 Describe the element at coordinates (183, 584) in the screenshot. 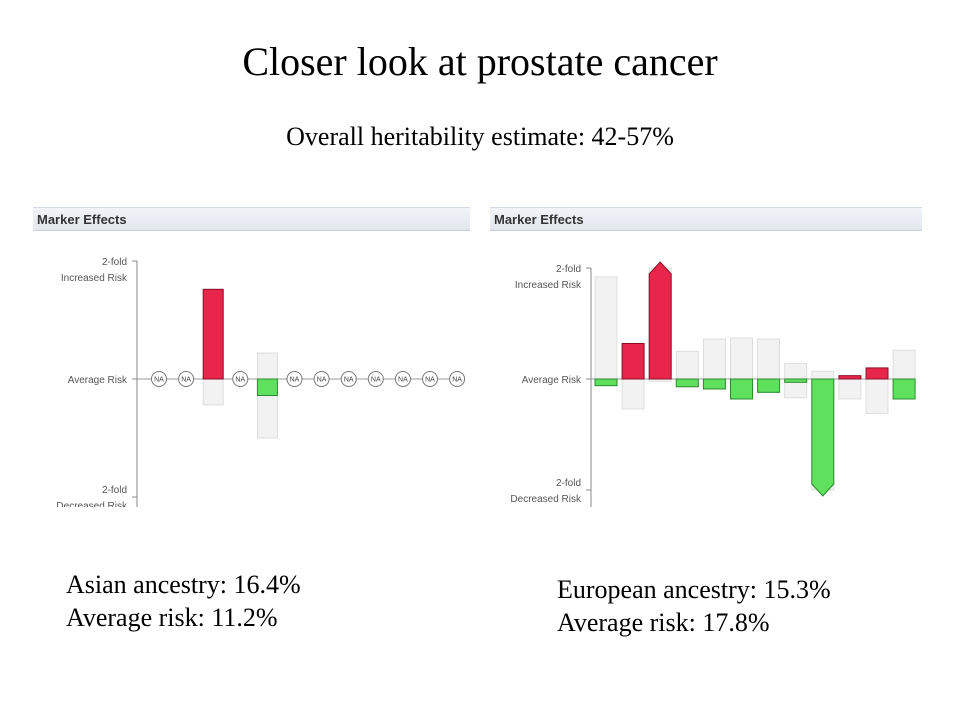

I see `asian-ancestry-text: Asian ancestry: 16.4%` at that location.